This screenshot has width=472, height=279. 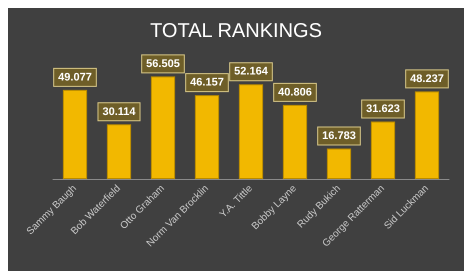 What do you see at coordinates (163, 64) in the screenshot?
I see `data-label: 56.505` at bounding box center [163, 64].